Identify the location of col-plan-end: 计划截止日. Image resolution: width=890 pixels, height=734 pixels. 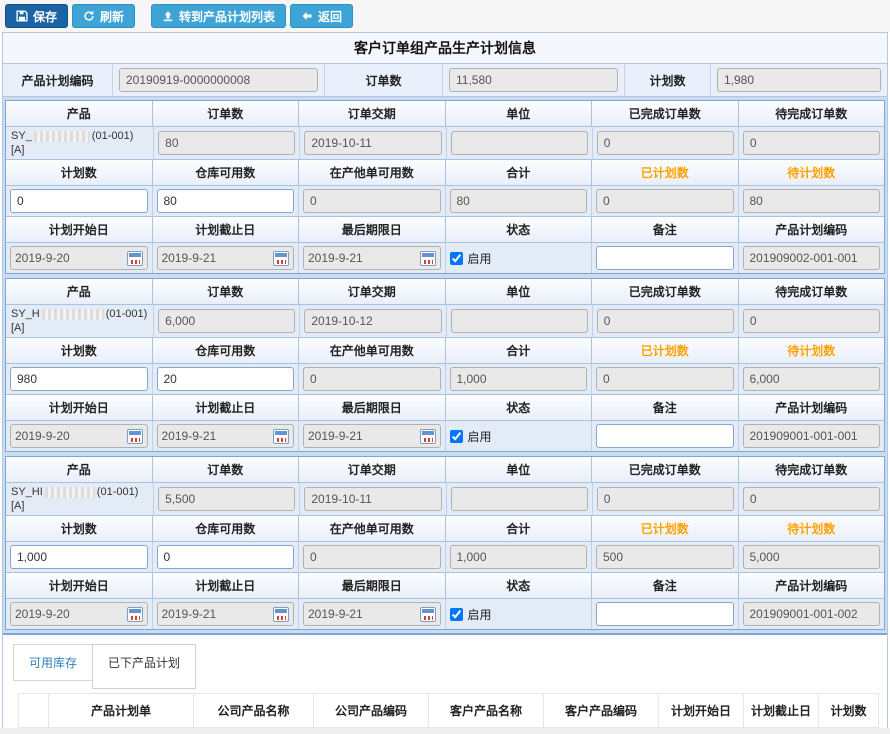
(781, 710).